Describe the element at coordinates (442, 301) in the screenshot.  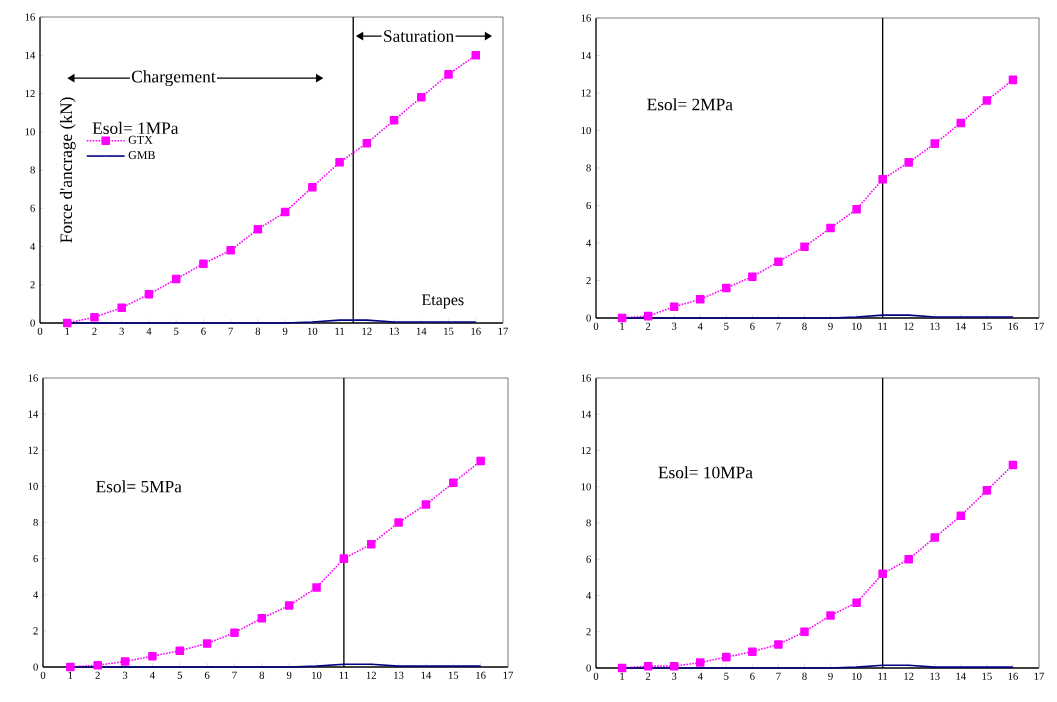
I see `x-axis-title: Etapes` at that location.